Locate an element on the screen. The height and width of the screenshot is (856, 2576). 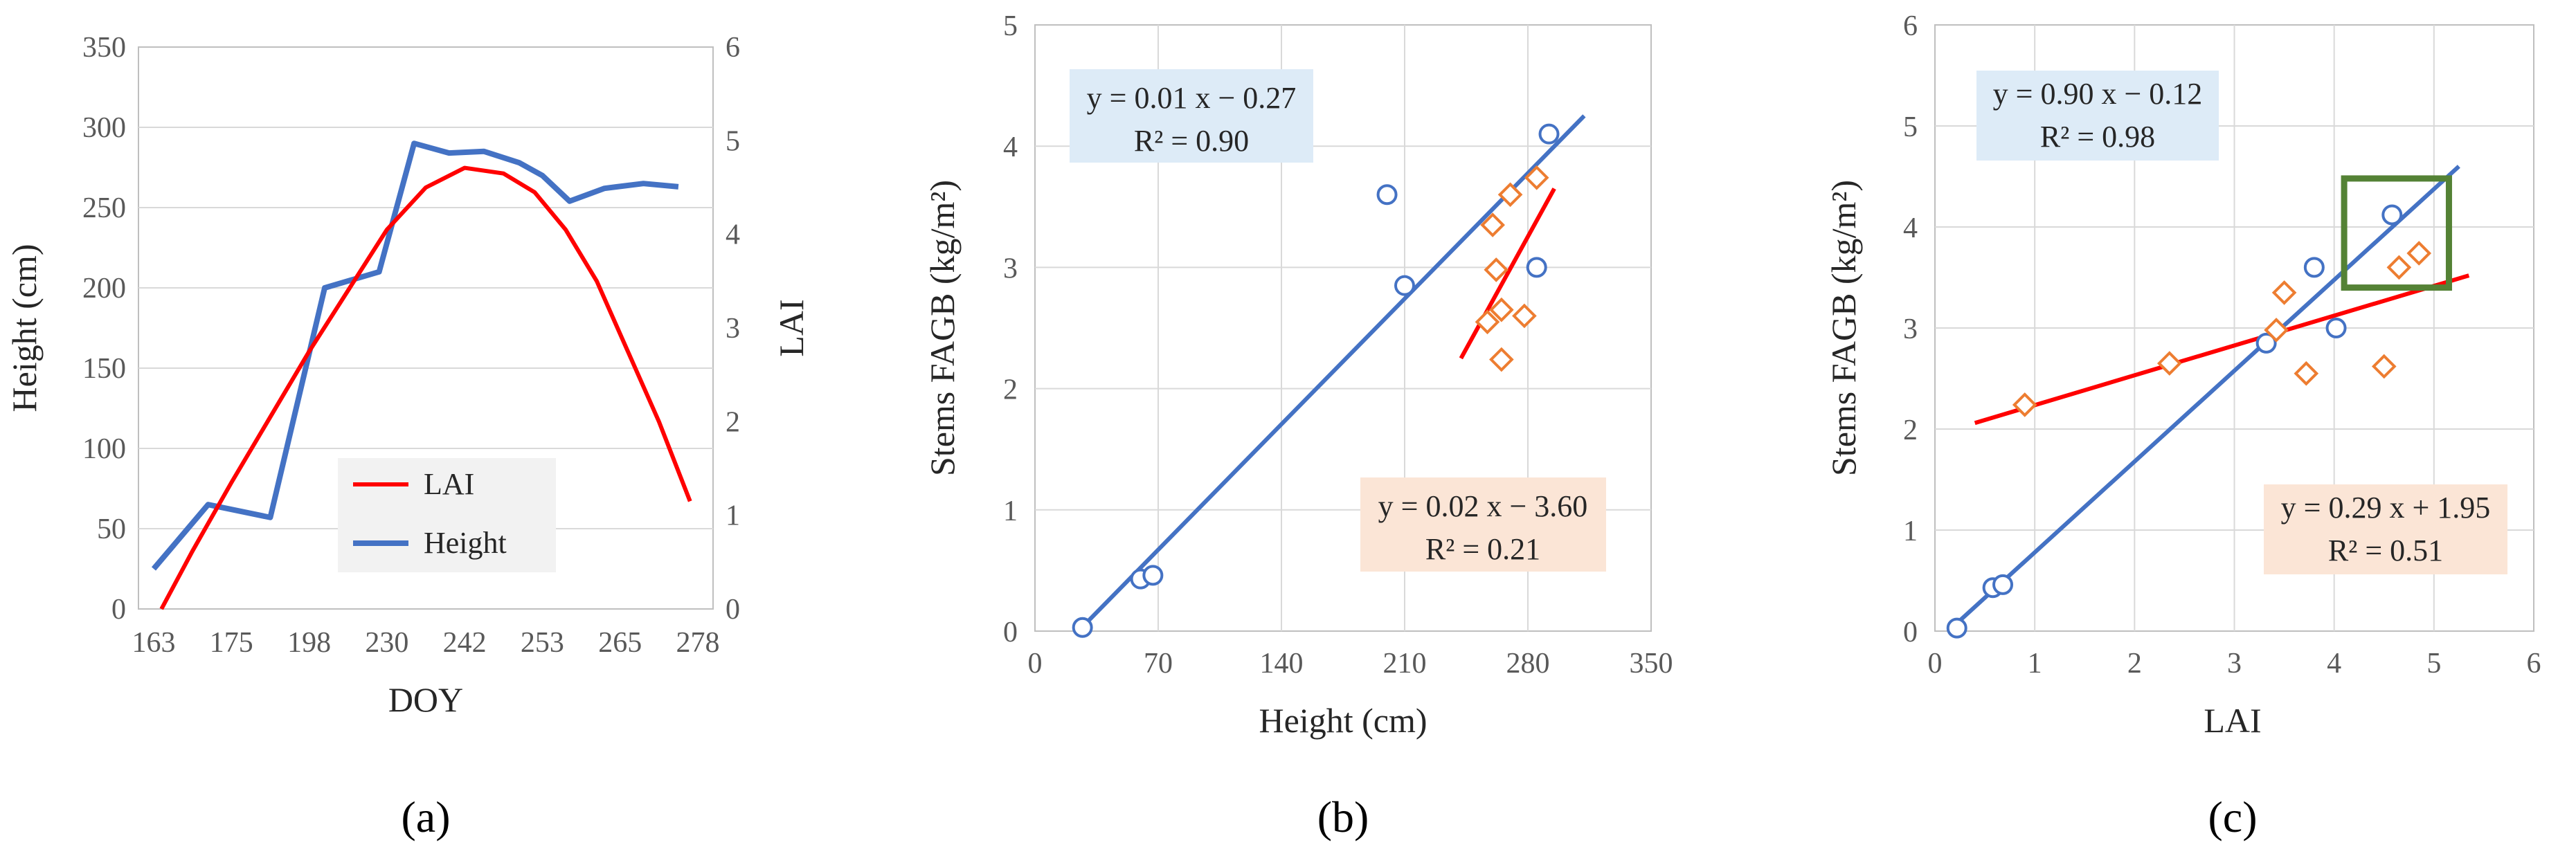
panel-b-equation-blue: y = 0.01 x − 0.27 R² = 0.90 is located at coordinates (1191, 116).